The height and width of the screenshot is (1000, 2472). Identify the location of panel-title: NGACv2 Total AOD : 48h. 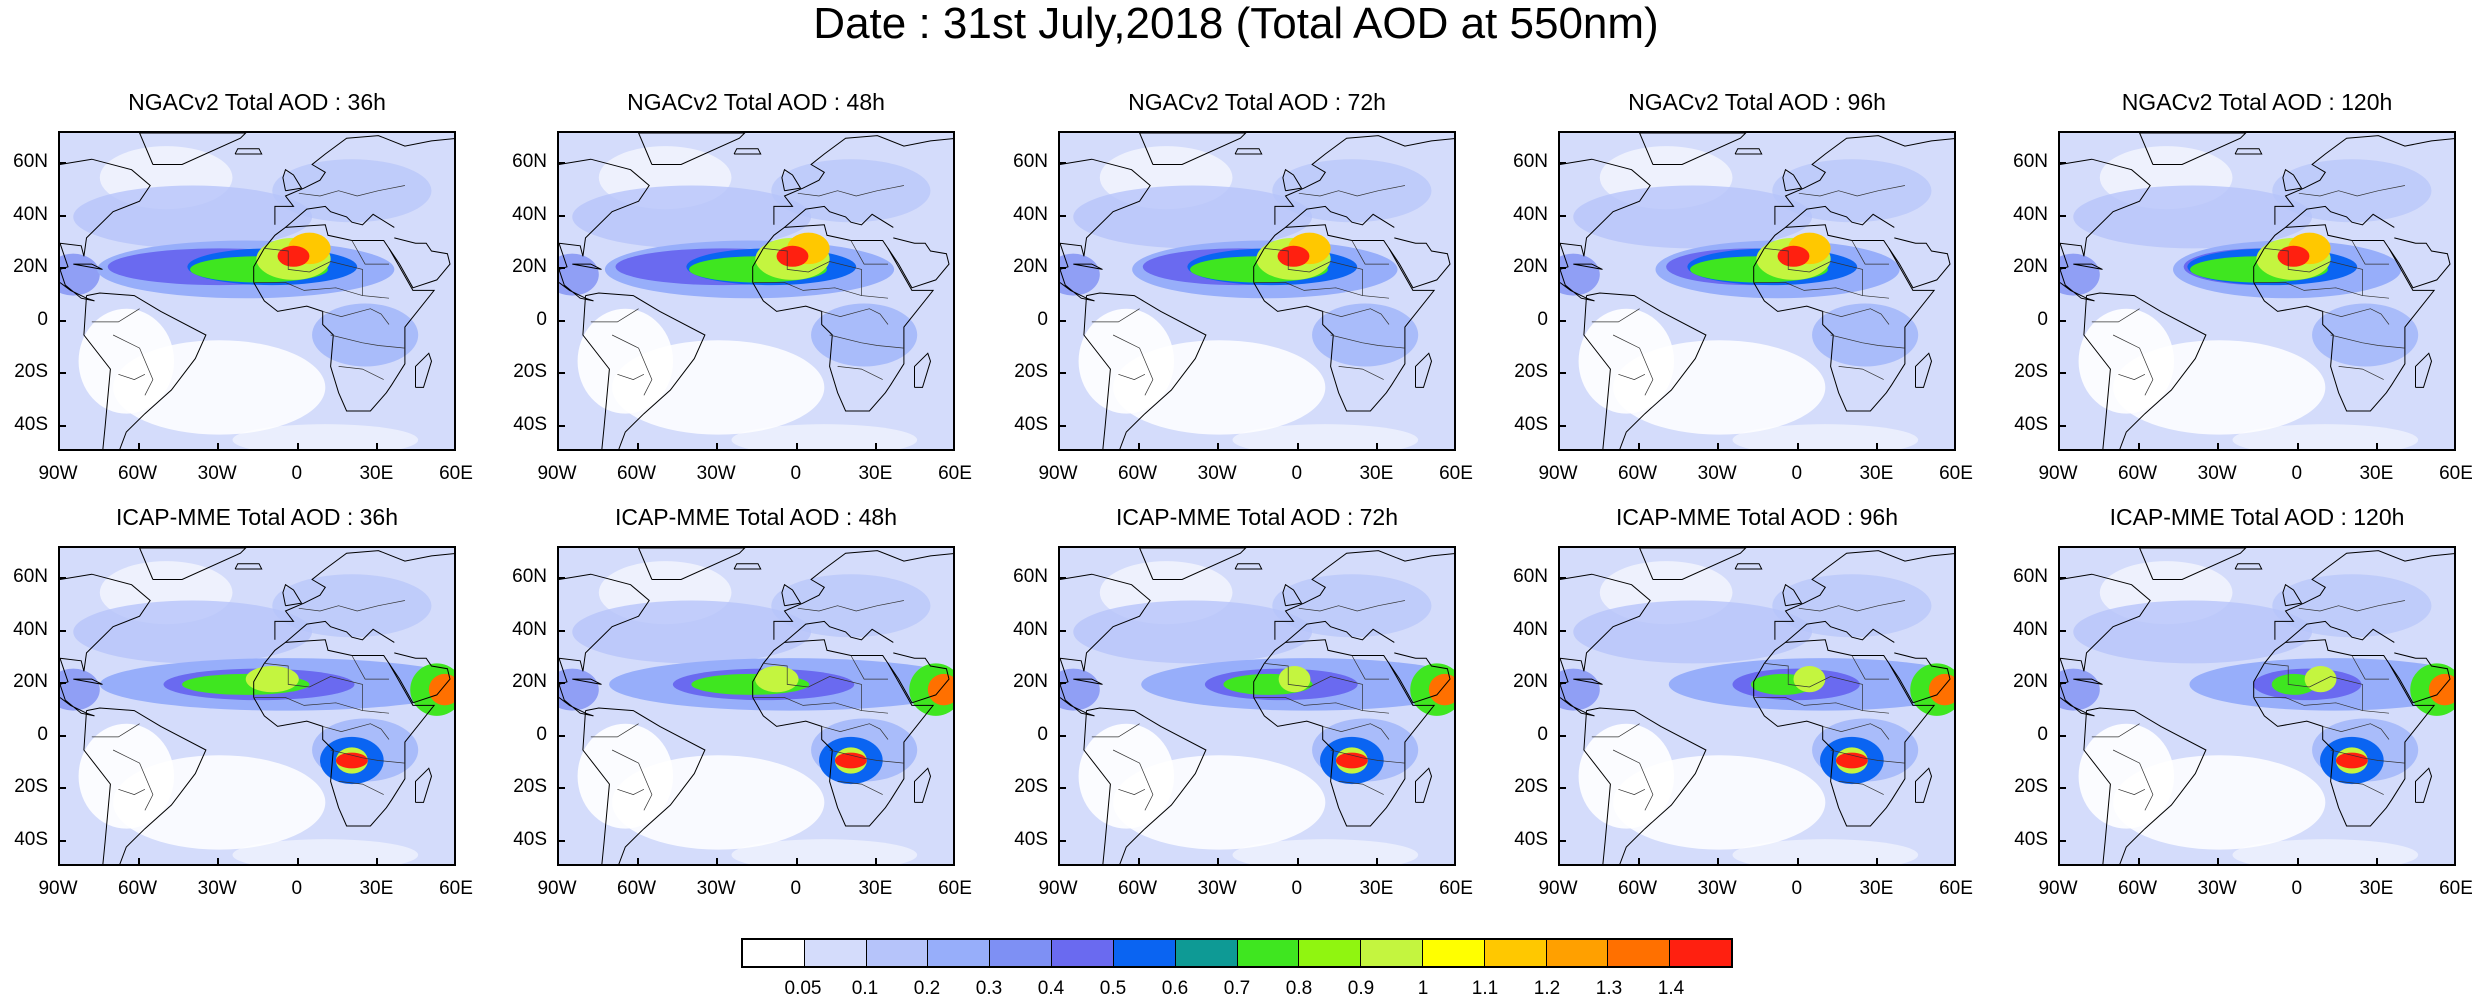
(756, 102).